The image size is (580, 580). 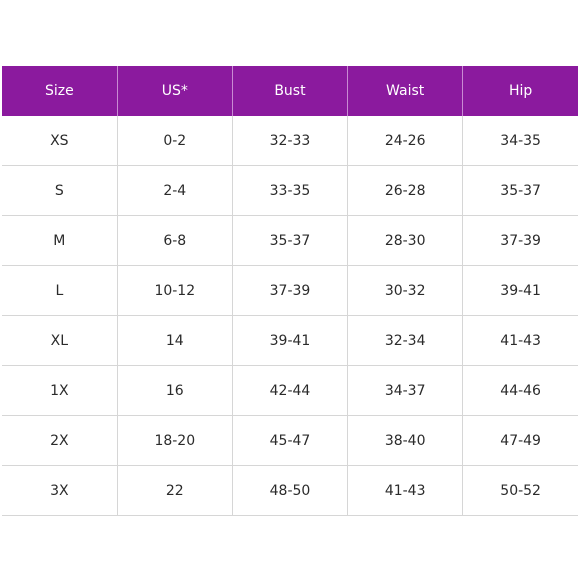 I want to click on table-row: M 6-8 35-37 28-30 37-39, so click(x=290, y=240).